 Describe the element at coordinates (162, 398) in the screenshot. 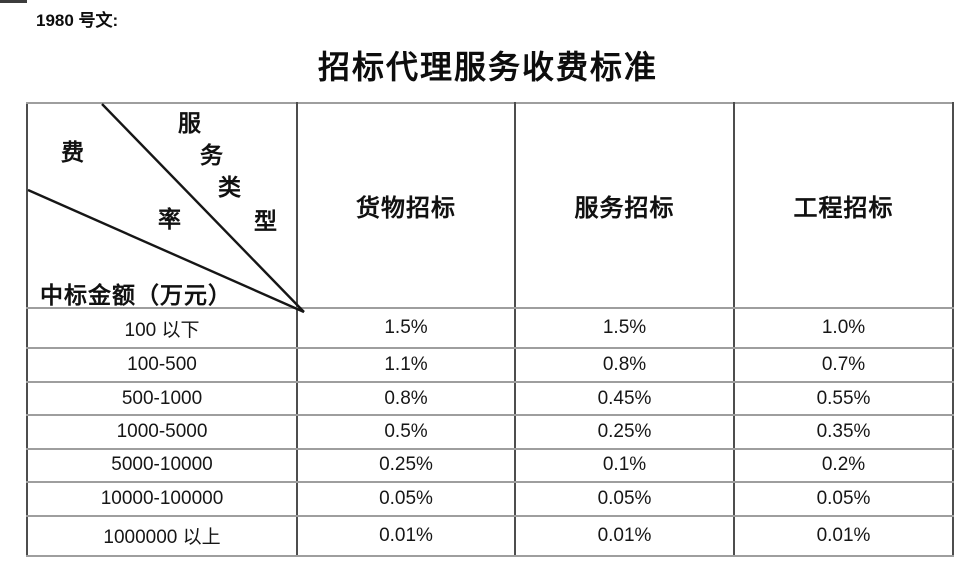

I see `amount-range-cell: 500-1000` at that location.